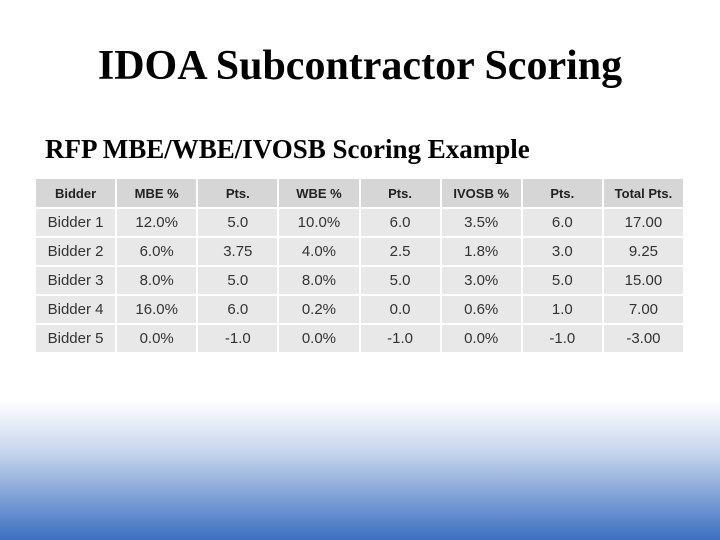 Image resolution: width=720 pixels, height=540 pixels. I want to click on table-cell: Bidder 1, so click(75, 222).